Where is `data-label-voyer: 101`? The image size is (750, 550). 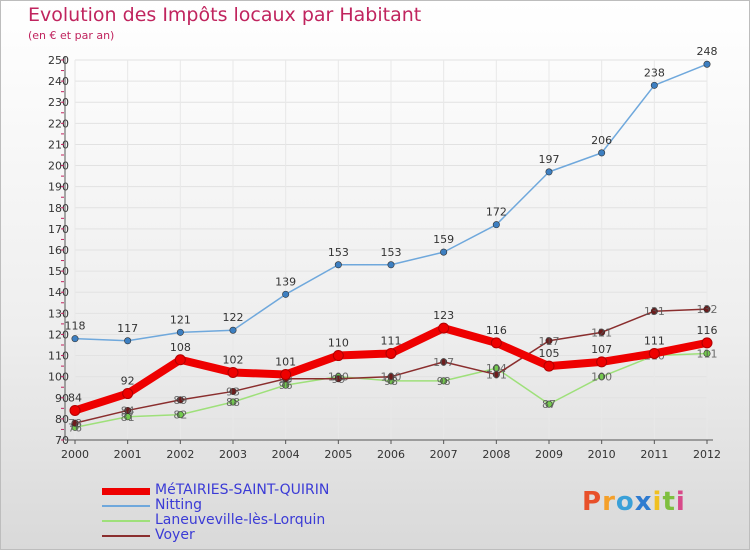
data-label-voyer: 101 is located at coordinates (496, 375).